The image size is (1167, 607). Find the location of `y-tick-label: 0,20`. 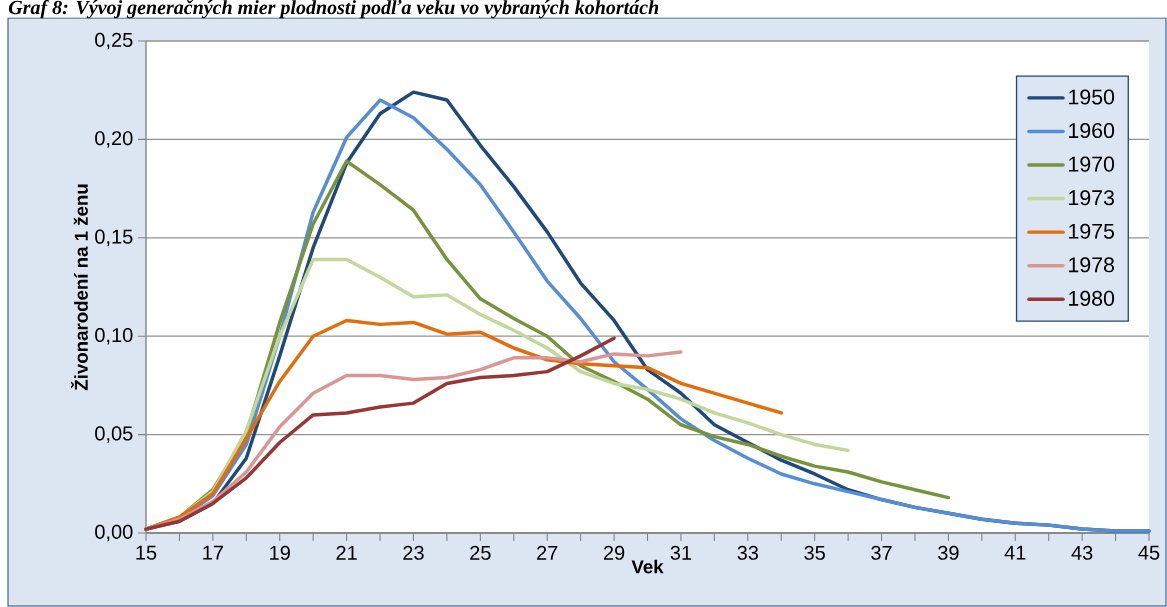

y-tick-label: 0,20 is located at coordinates (114, 139).